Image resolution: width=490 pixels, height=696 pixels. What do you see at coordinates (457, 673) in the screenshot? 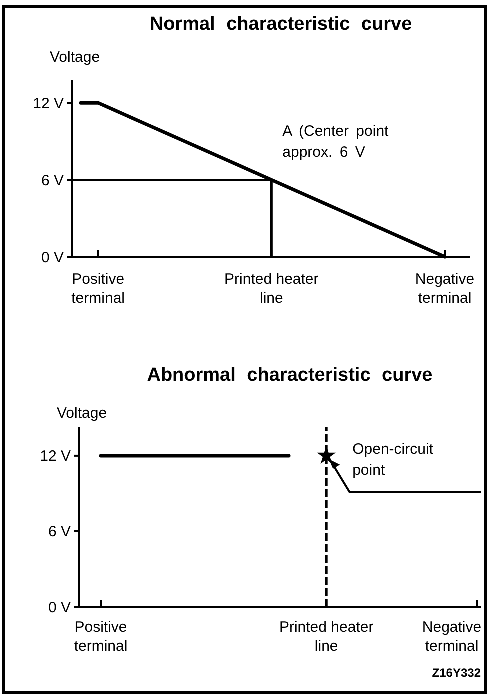
I see `text: Z16Y332` at bounding box center [457, 673].